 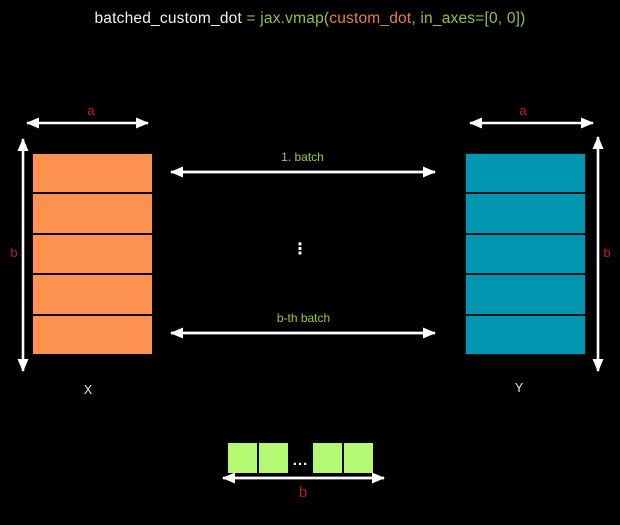 I want to click on x-width-label: a, so click(x=91, y=110).